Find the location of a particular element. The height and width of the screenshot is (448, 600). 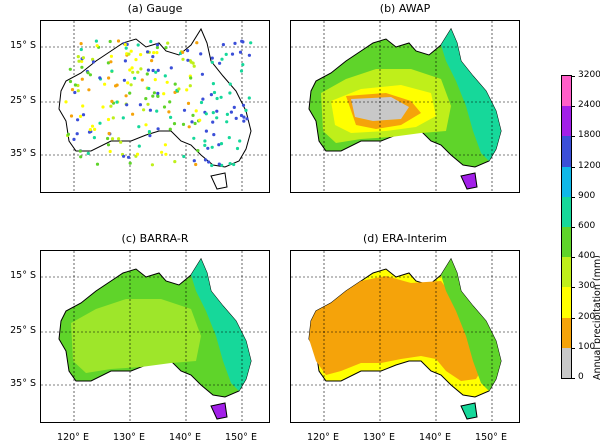

colorbar-tick-label: 600 is located at coordinates (587, 226).